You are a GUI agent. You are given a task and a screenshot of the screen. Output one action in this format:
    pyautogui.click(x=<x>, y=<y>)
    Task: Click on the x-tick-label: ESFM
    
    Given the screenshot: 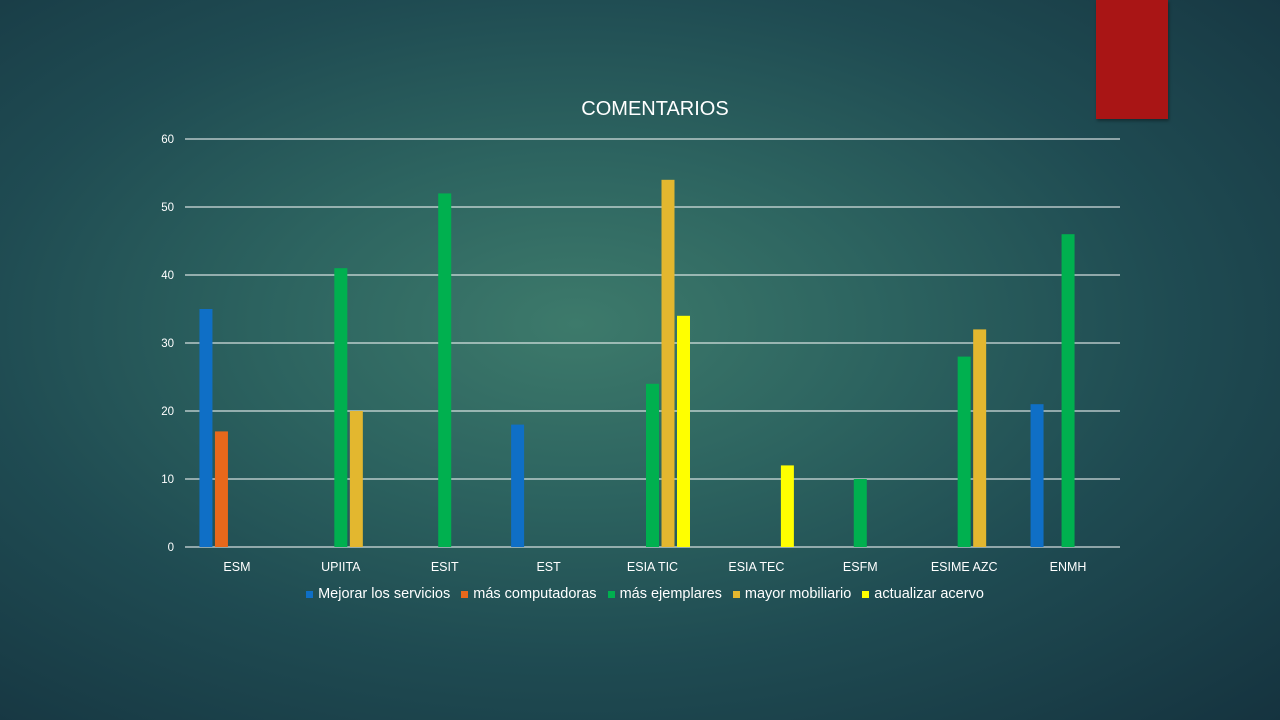 What is the action you would take?
    pyautogui.click(x=860, y=567)
    